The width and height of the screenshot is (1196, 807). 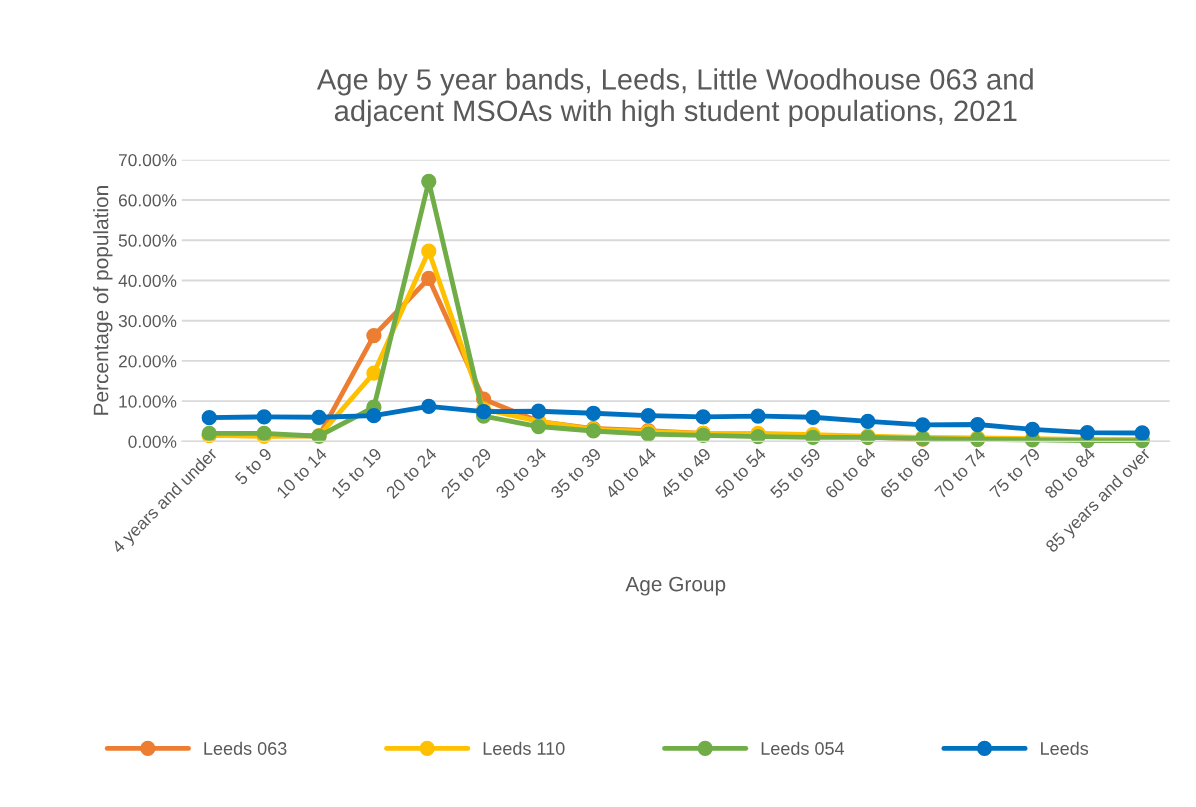 I want to click on y-tick-label: 20.00%, so click(x=147, y=361).